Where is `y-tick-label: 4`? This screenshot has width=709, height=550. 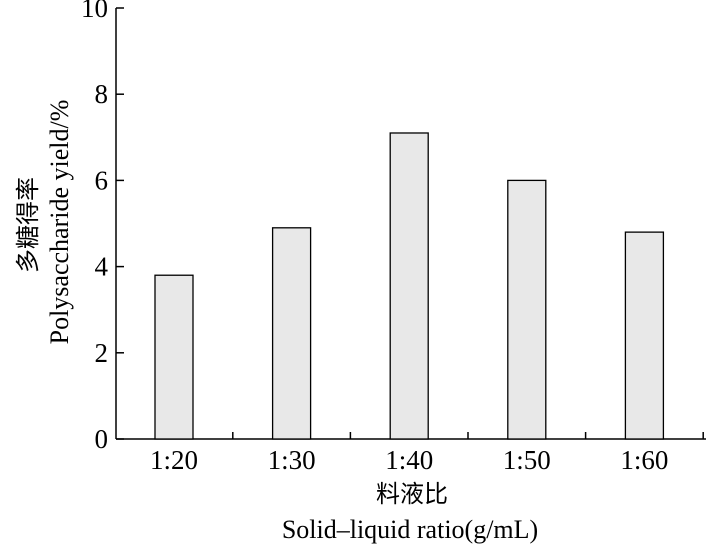 y-tick-label: 4 is located at coordinates (102, 267).